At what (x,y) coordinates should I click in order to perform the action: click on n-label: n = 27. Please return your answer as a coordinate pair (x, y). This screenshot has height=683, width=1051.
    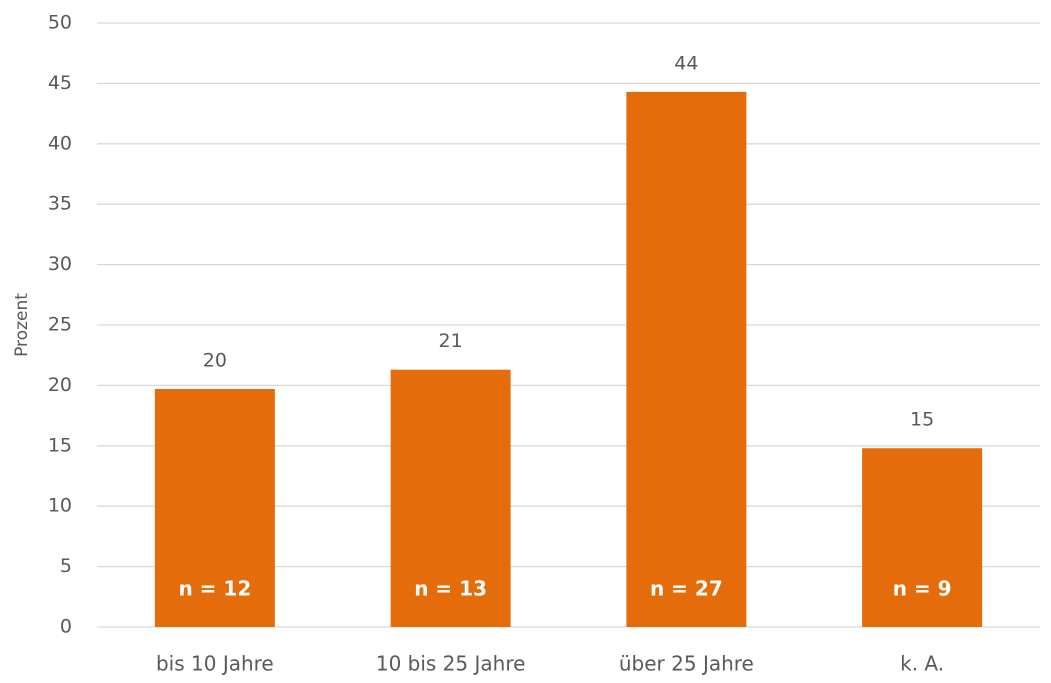
    Looking at the image, I should click on (686, 589).